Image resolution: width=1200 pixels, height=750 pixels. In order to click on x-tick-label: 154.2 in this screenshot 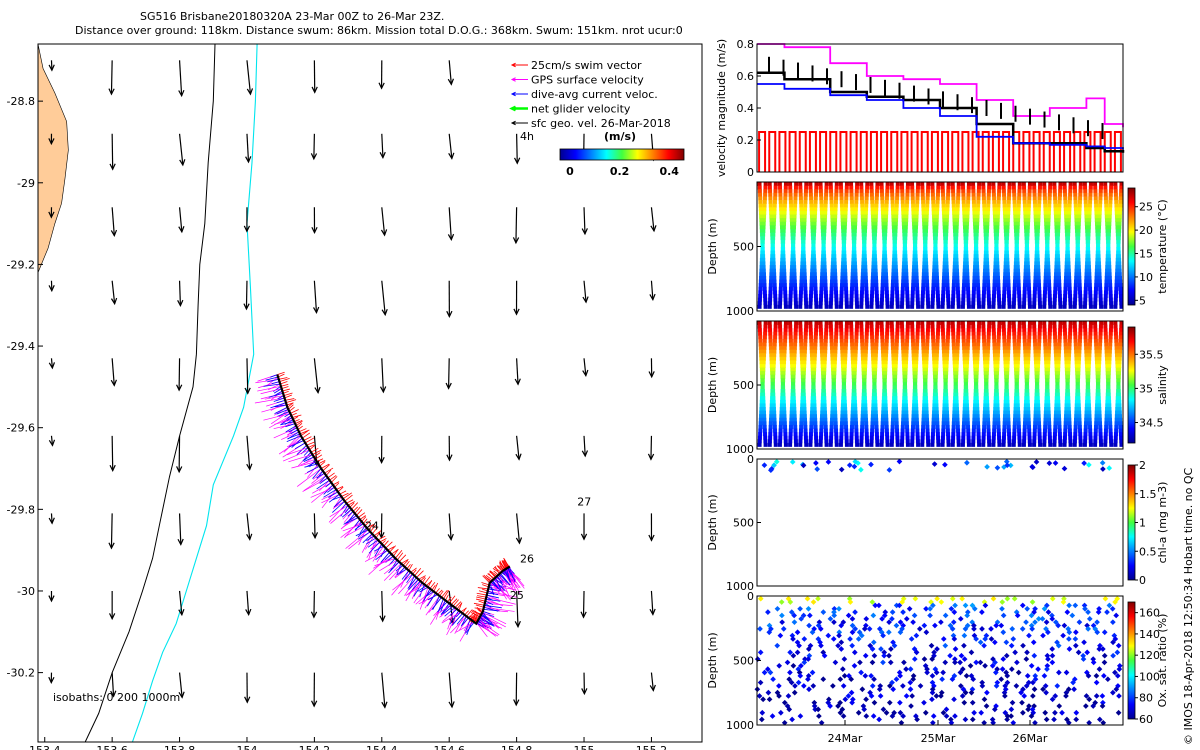, I will do `click(315, 747)`.